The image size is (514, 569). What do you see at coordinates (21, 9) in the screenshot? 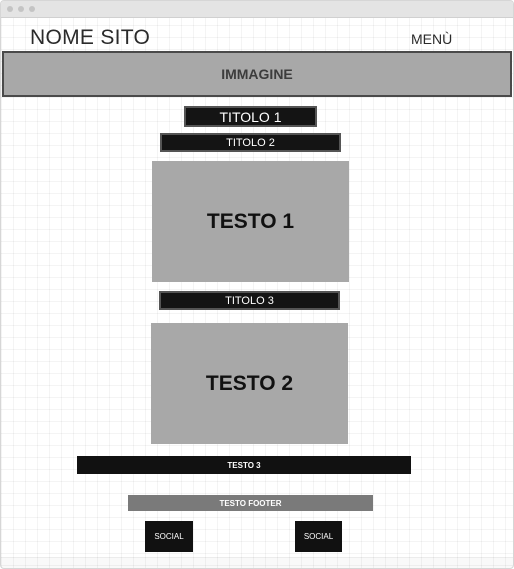
I see `window-minimize-dot-icon` at bounding box center [21, 9].